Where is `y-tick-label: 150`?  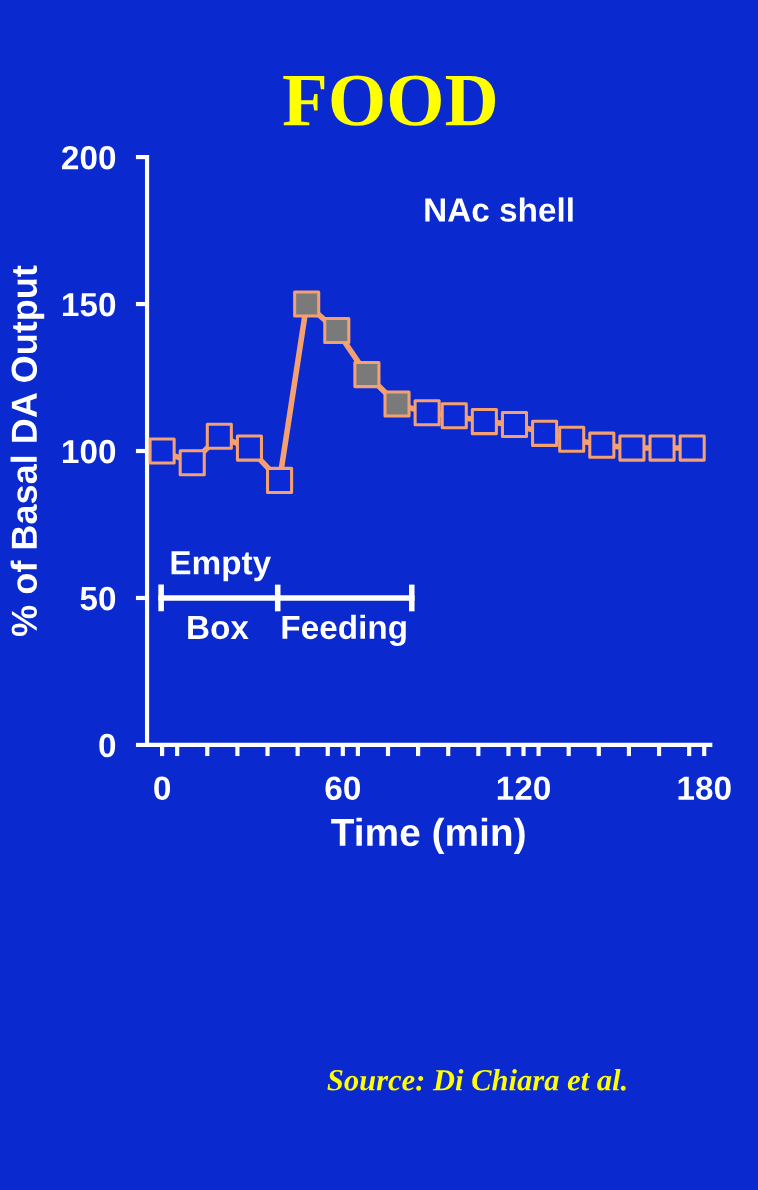
y-tick-label: 150 is located at coordinates (89, 304).